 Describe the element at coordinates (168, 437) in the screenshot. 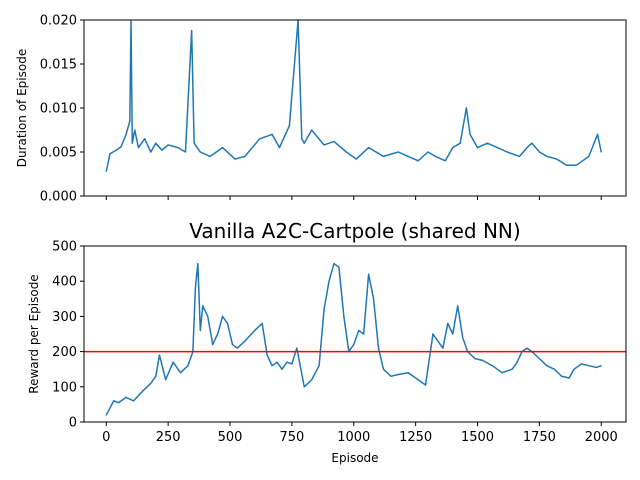

I see `reward-x-tick-label: 250` at that location.